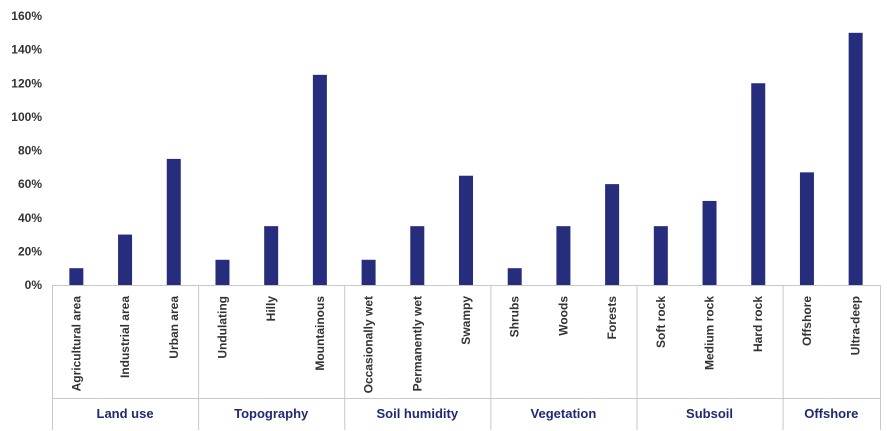  What do you see at coordinates (320, 333) in the screenshot?
I see `category-label: Mountainous` at bounding box center [320, 333].